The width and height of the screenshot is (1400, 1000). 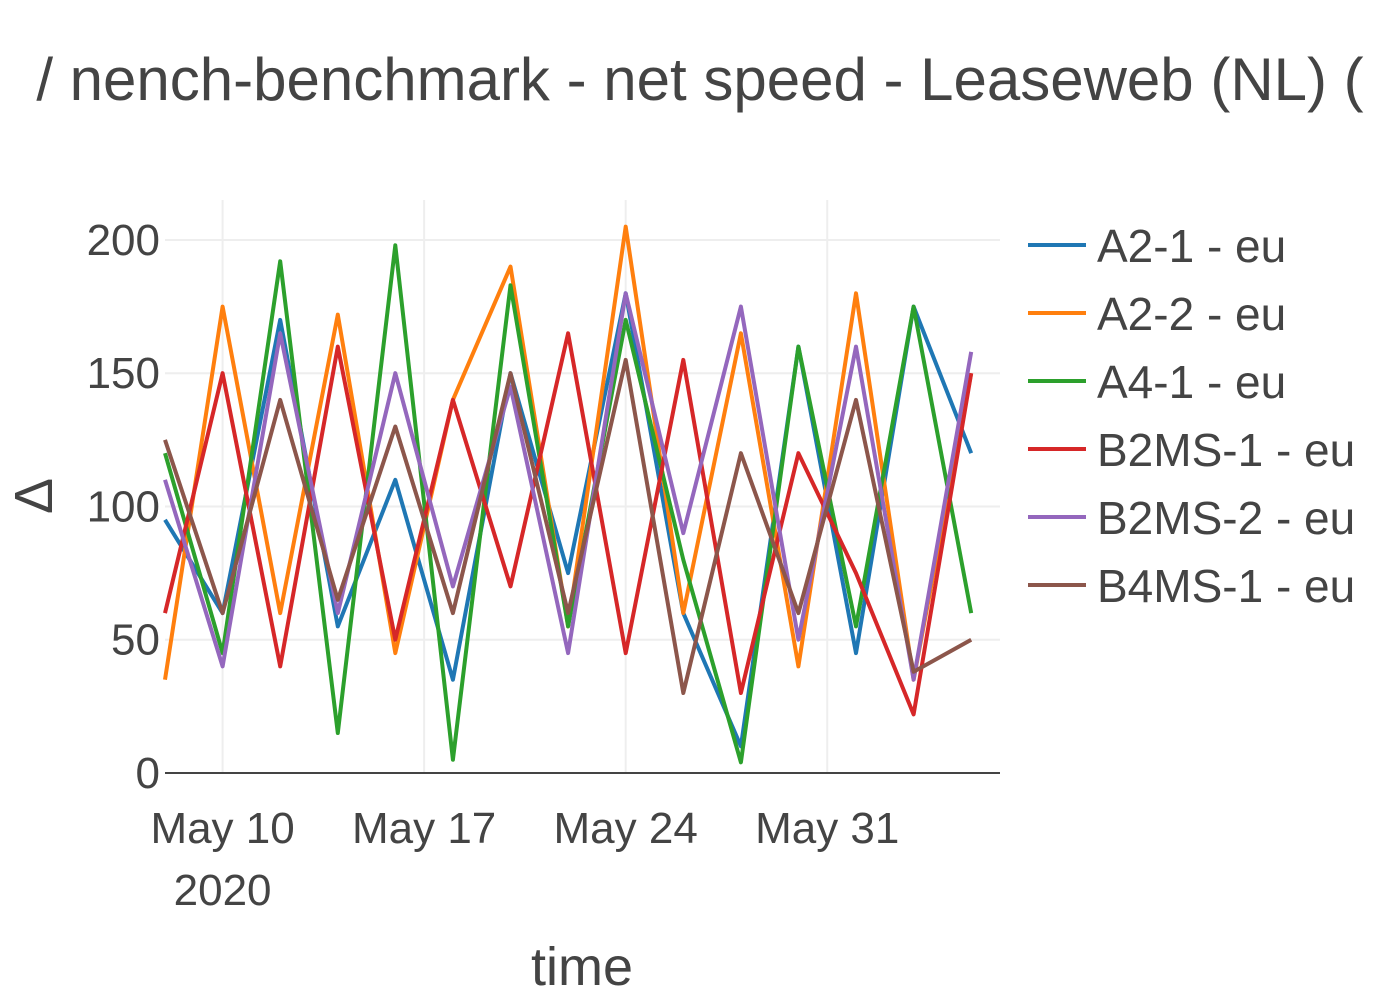 I want to click on y-axis-ticks: 0 50 100 150 200, so click(x=123, y=507).